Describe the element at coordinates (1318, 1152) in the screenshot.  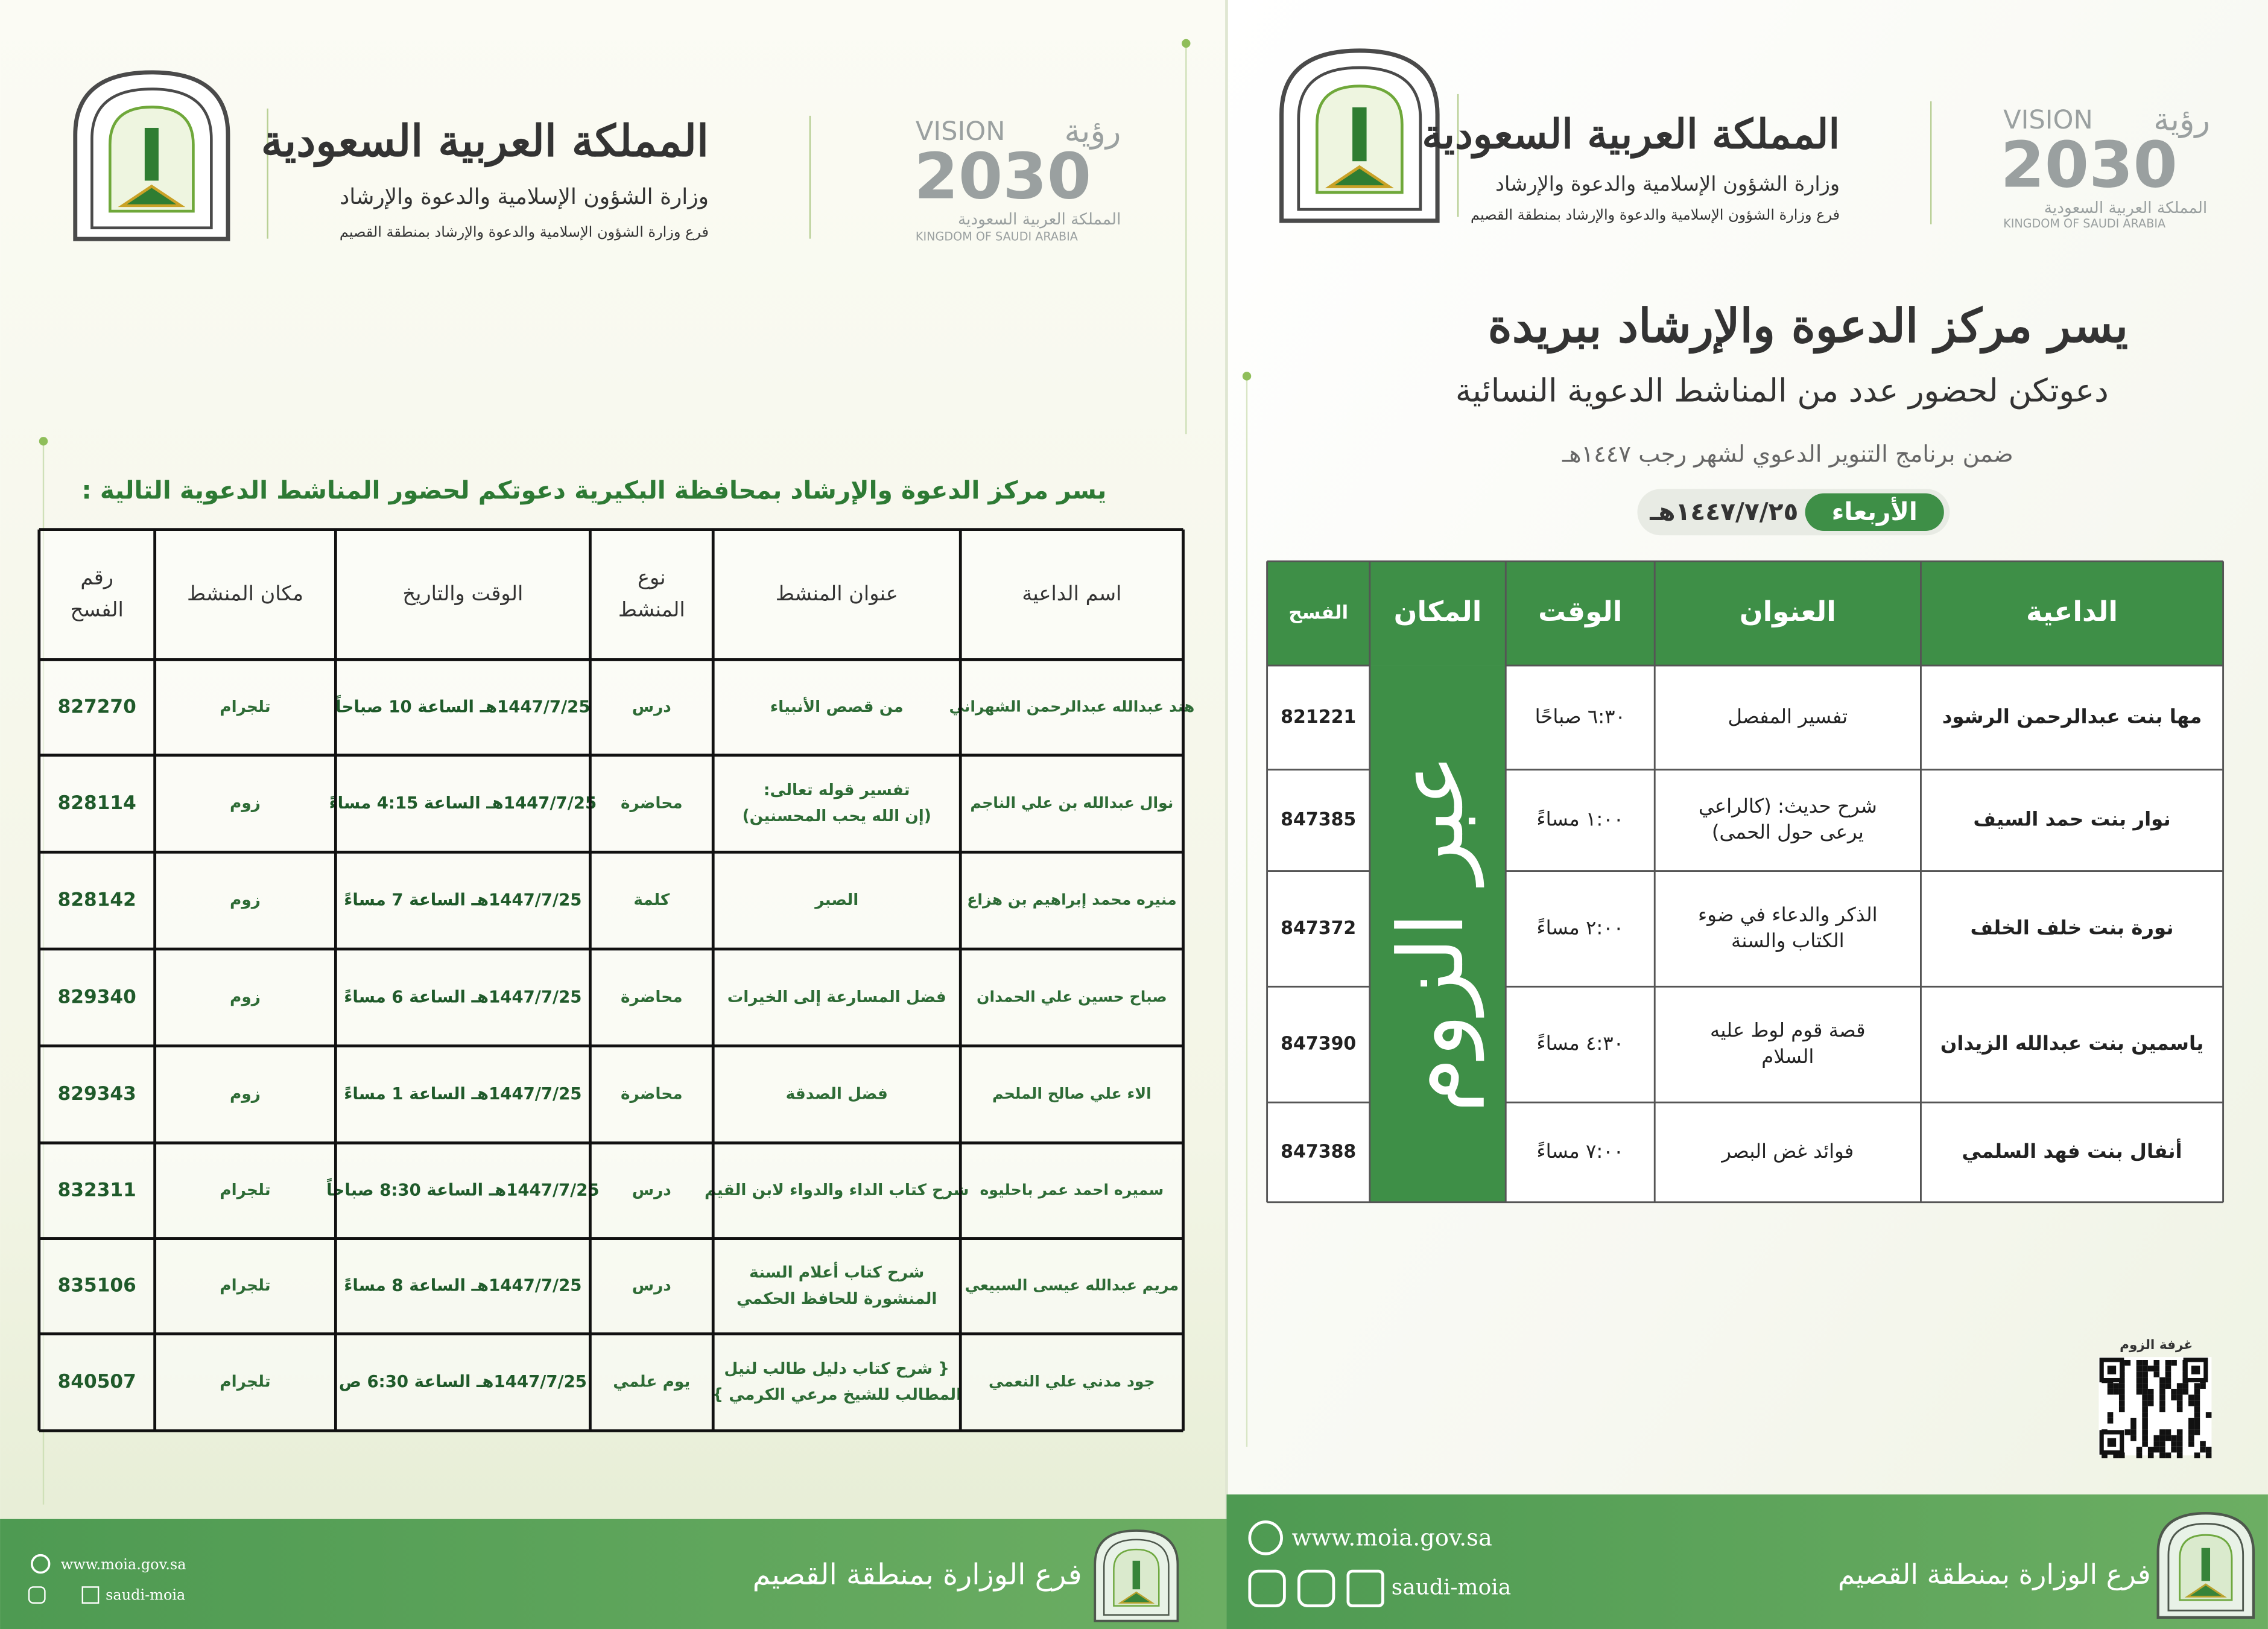
I see `cell-text: 847388` at that location.